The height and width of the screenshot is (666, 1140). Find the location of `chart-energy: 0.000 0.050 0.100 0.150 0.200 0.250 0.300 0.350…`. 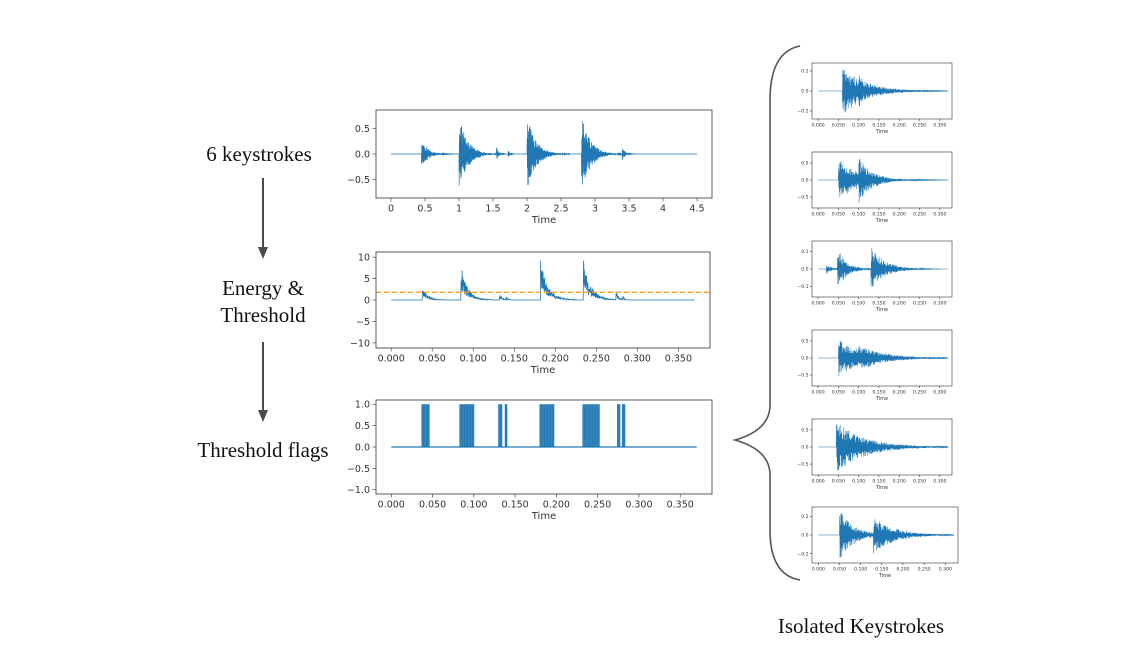

chart-energy: 0.000 0.050 0.100 0.150 0.200 0.250 0.300 0.350… is located at coordinates (530, 313).